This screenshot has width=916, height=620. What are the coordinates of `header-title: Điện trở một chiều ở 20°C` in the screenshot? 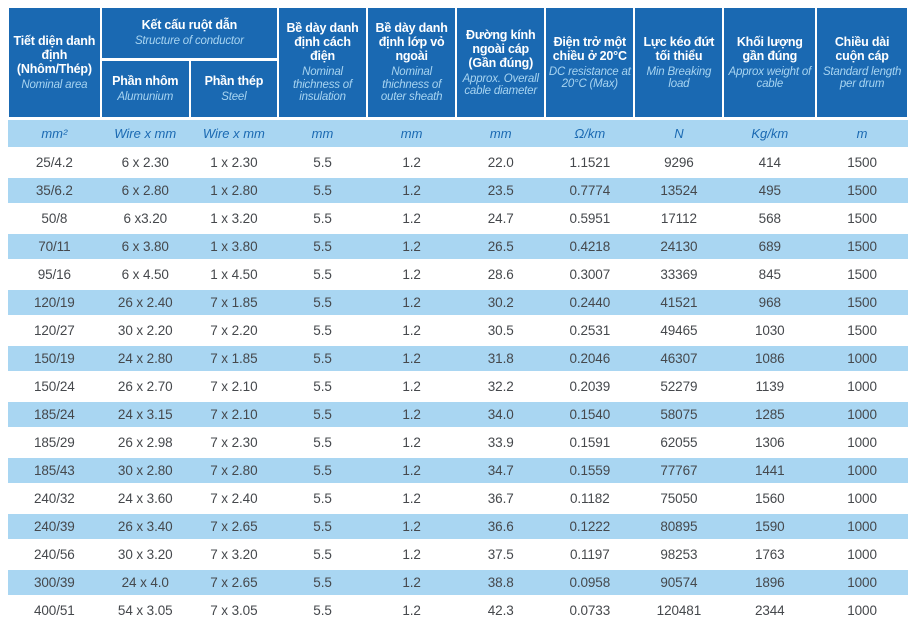 It's located at (589, 48).